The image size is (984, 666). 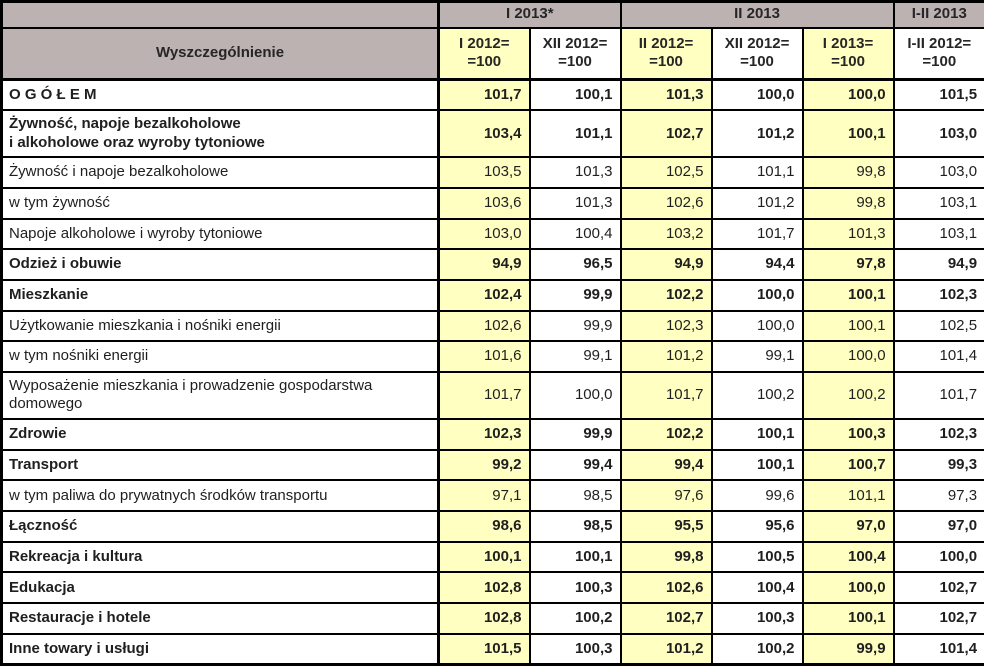 What do you see at coordinates (529, 14) in the screenshot?
I see `period-group-header: I 2013*` at bounding box center [529, 14].